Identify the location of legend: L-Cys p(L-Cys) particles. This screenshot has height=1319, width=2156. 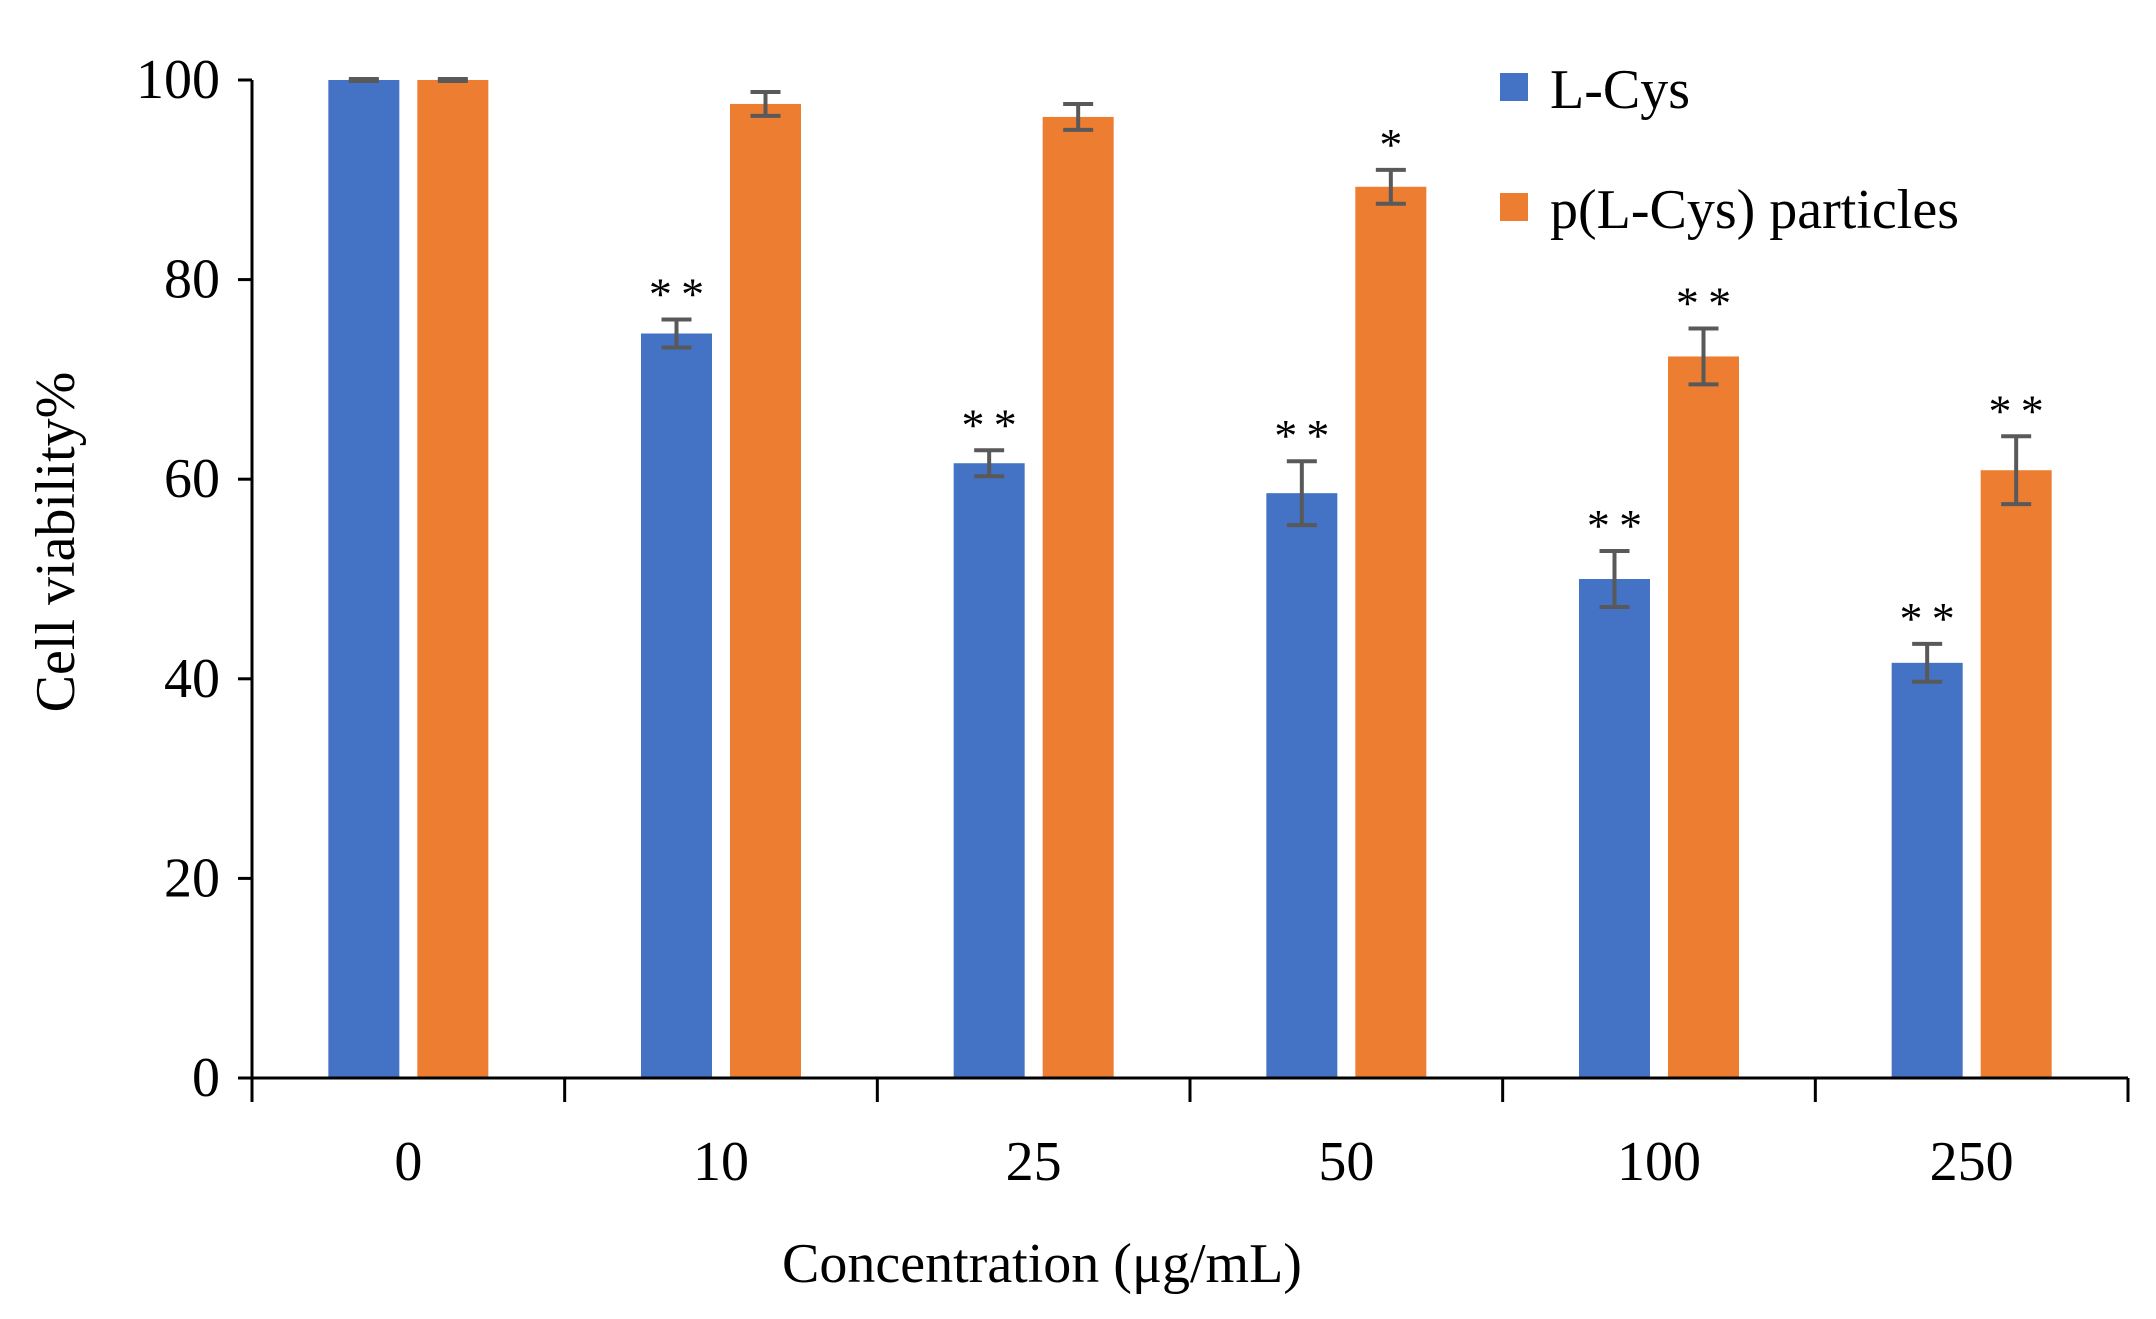
(1729, 150).